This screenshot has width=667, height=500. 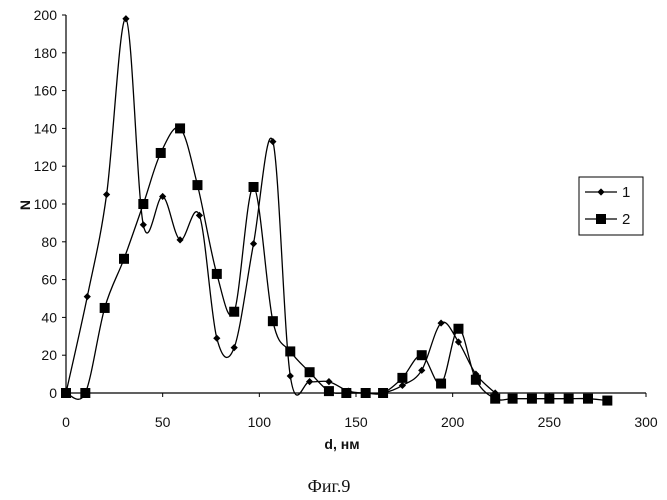 What do you see at coordinates (46, 53) in the screenshot?
I see `y-tick-label: 180` at bounding box center [46, 53].